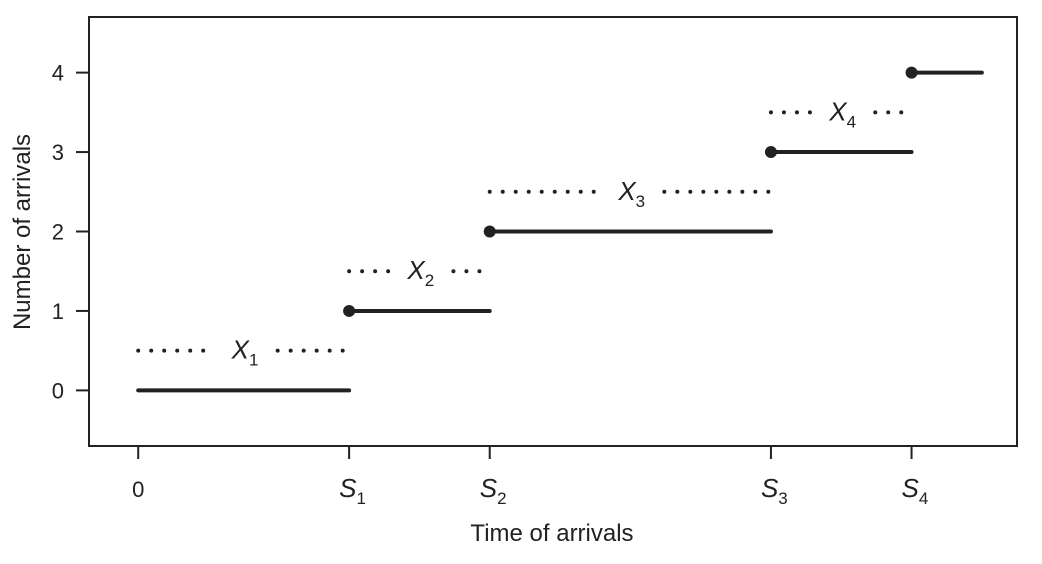  What do you see at coordinates (58, 311) in the screenshot?
I see `y-tick-label: 1` at bounding box center [58, 311].